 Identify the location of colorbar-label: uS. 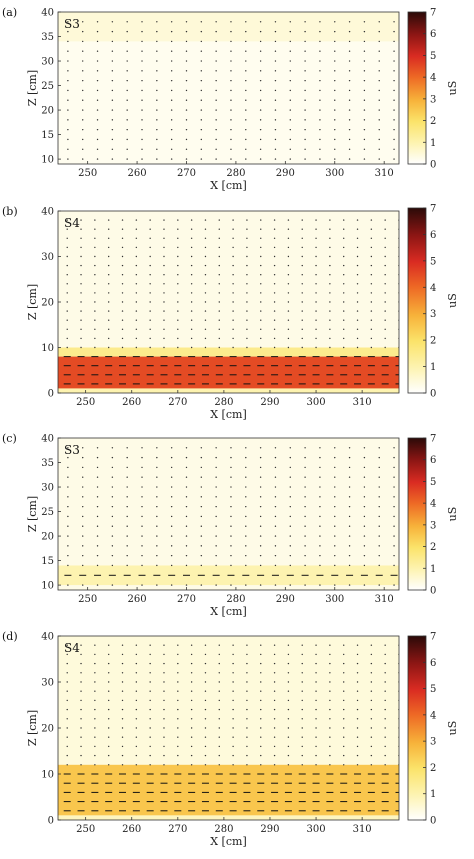
(452, 300).